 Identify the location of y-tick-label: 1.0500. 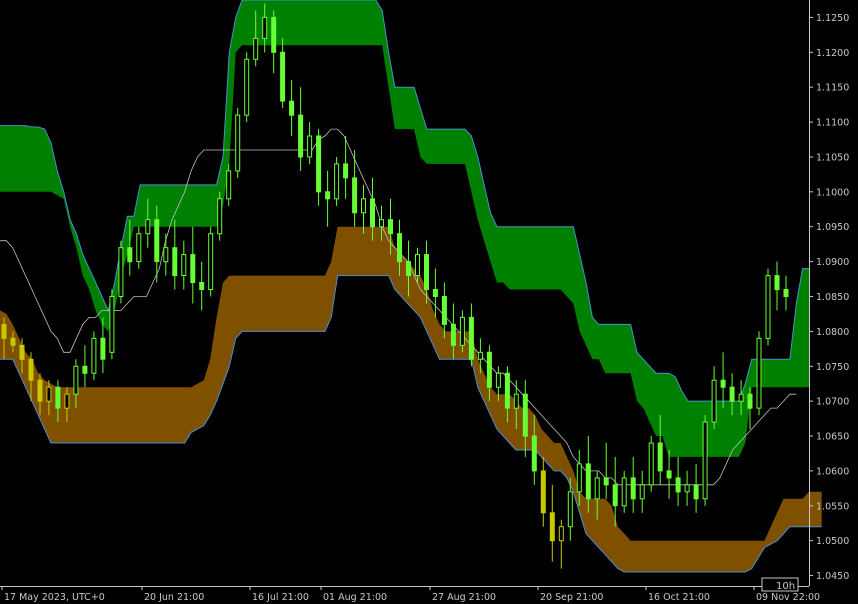
(832, 541).